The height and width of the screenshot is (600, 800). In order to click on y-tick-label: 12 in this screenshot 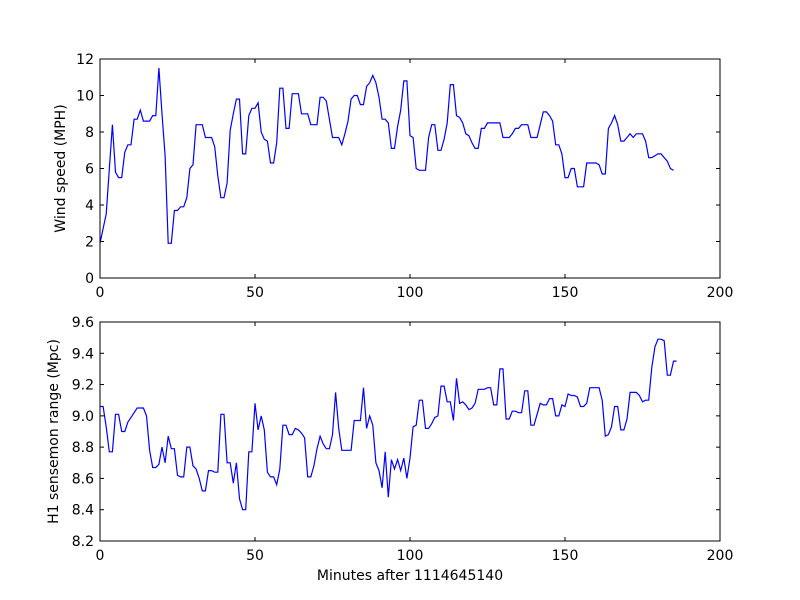, I will do `click(85, 60)`.